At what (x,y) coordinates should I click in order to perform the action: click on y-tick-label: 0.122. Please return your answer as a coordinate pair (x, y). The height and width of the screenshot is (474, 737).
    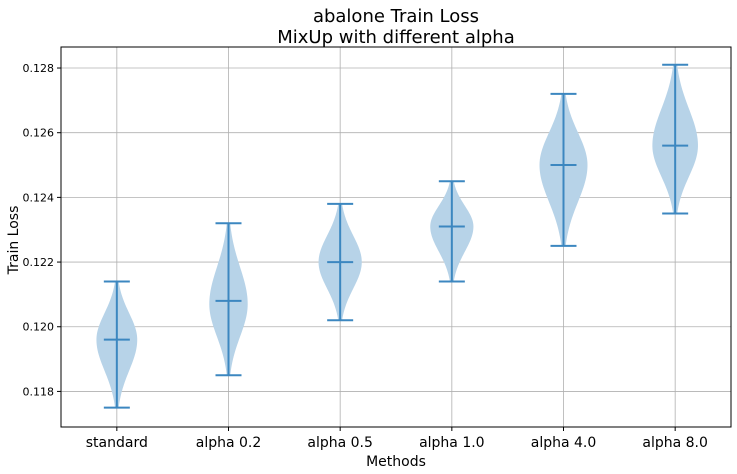
    Looking at the image, I should click on (39, 262).